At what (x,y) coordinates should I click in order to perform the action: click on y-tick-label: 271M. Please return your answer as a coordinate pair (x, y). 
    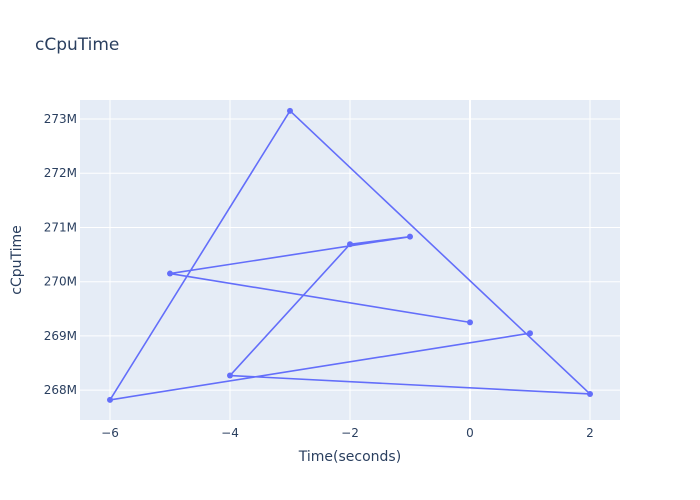
    Looking at the image, I should click on (60, 227).